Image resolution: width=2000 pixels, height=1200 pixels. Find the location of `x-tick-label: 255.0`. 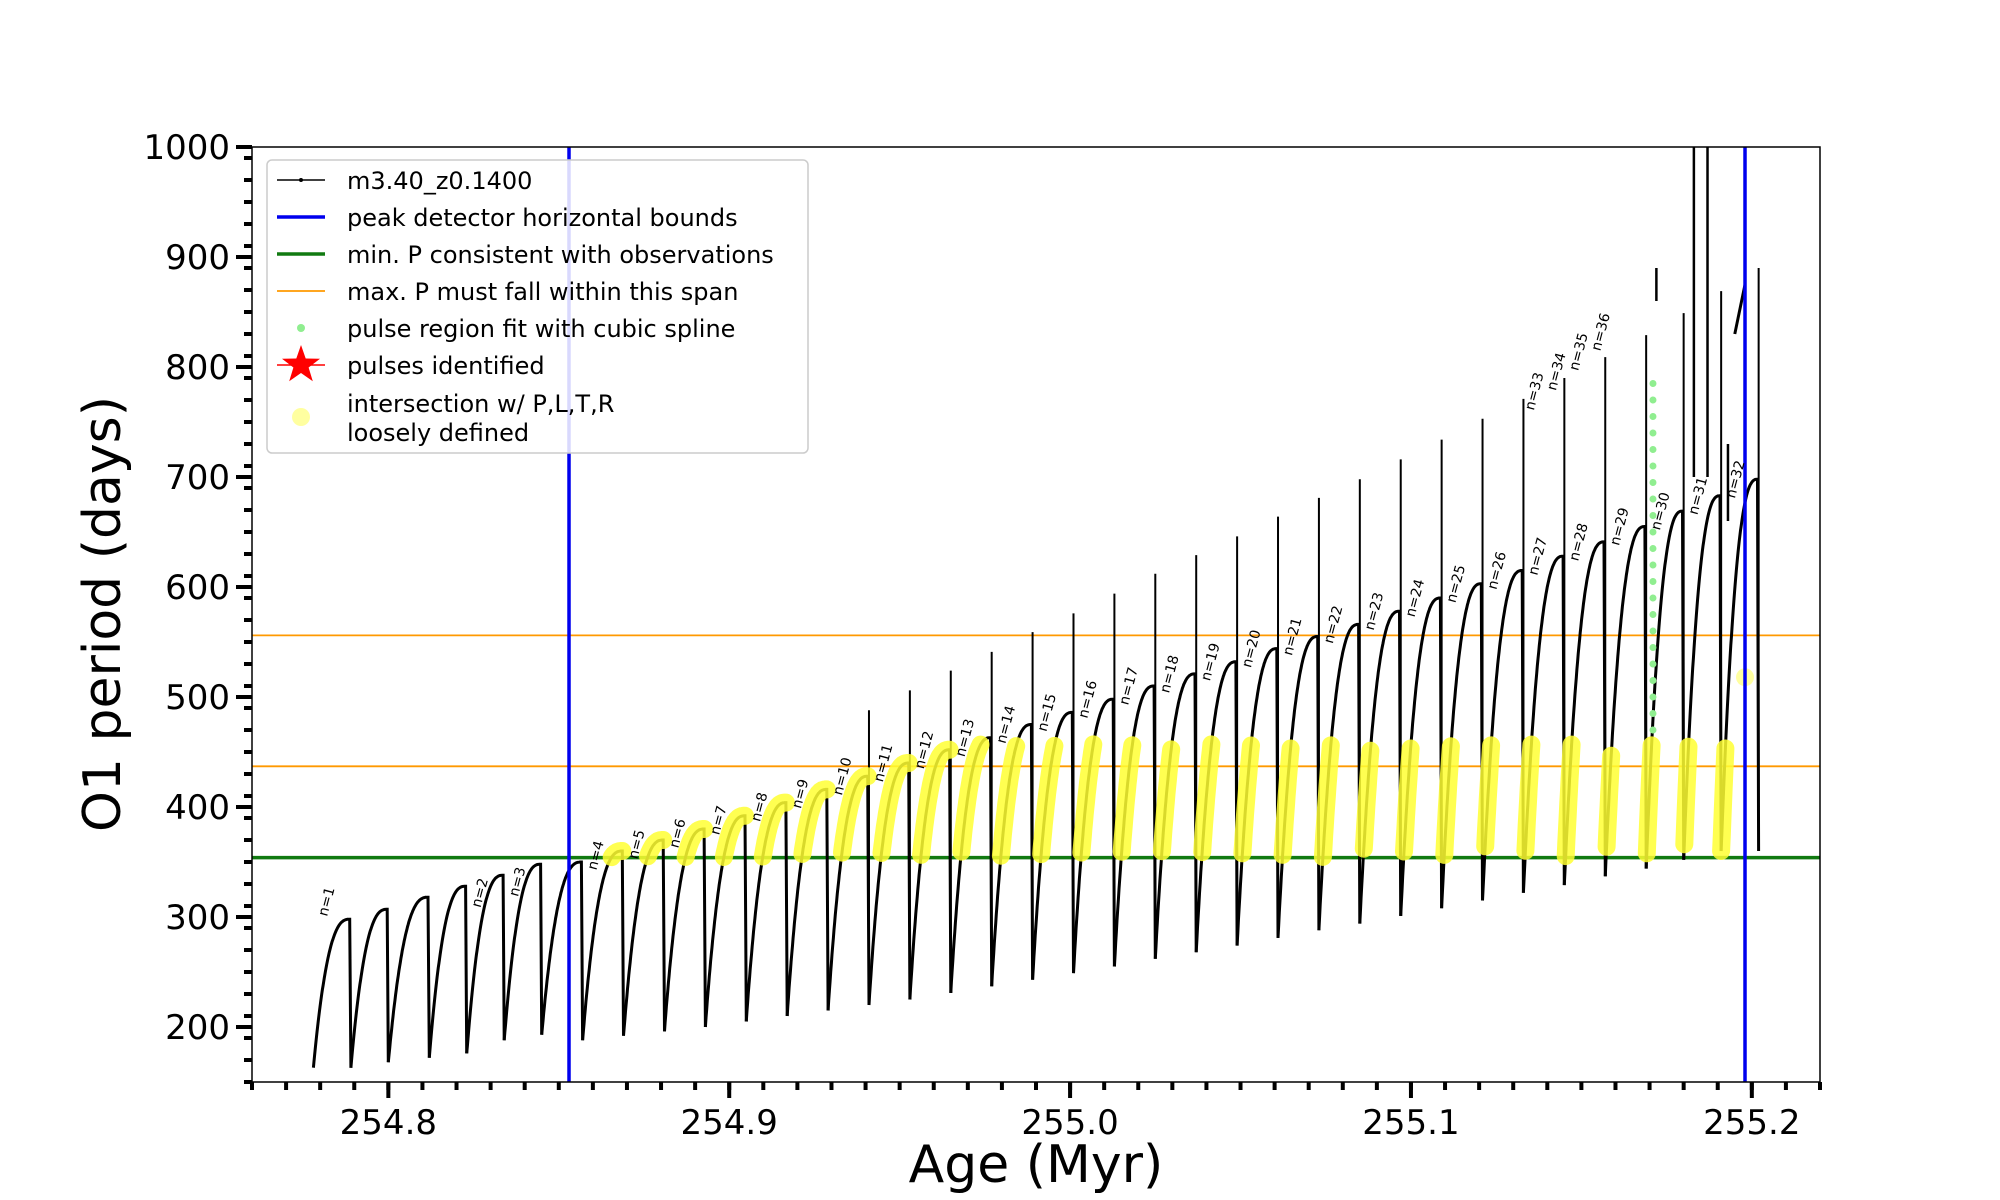

x-tick-label: 255.0 is located at coordinates (1069, 1123).